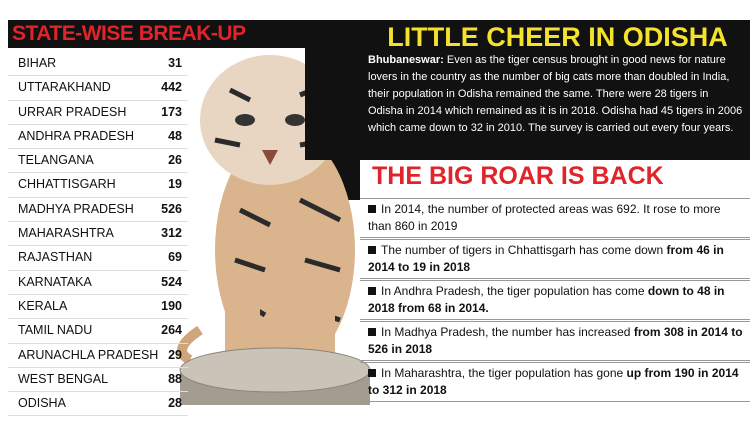 Image resolution: width=755 pixels, height=433 pixels. What do you see at coordinates (175, 378) in the screenshot?
I see `tiger-count: 88` at bounding box center [175, 378].